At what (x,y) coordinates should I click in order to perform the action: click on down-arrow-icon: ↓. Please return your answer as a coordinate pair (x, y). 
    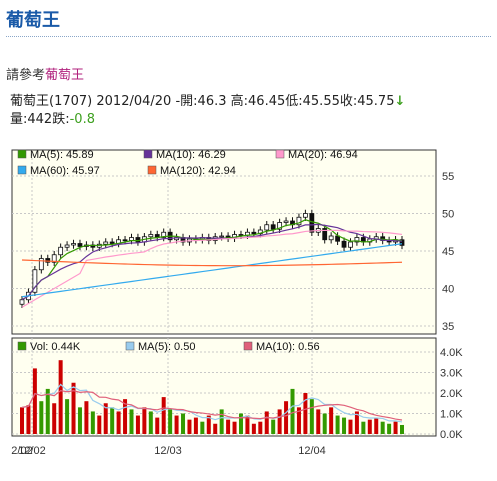
    Looking at the image, I should click on (400, 101).